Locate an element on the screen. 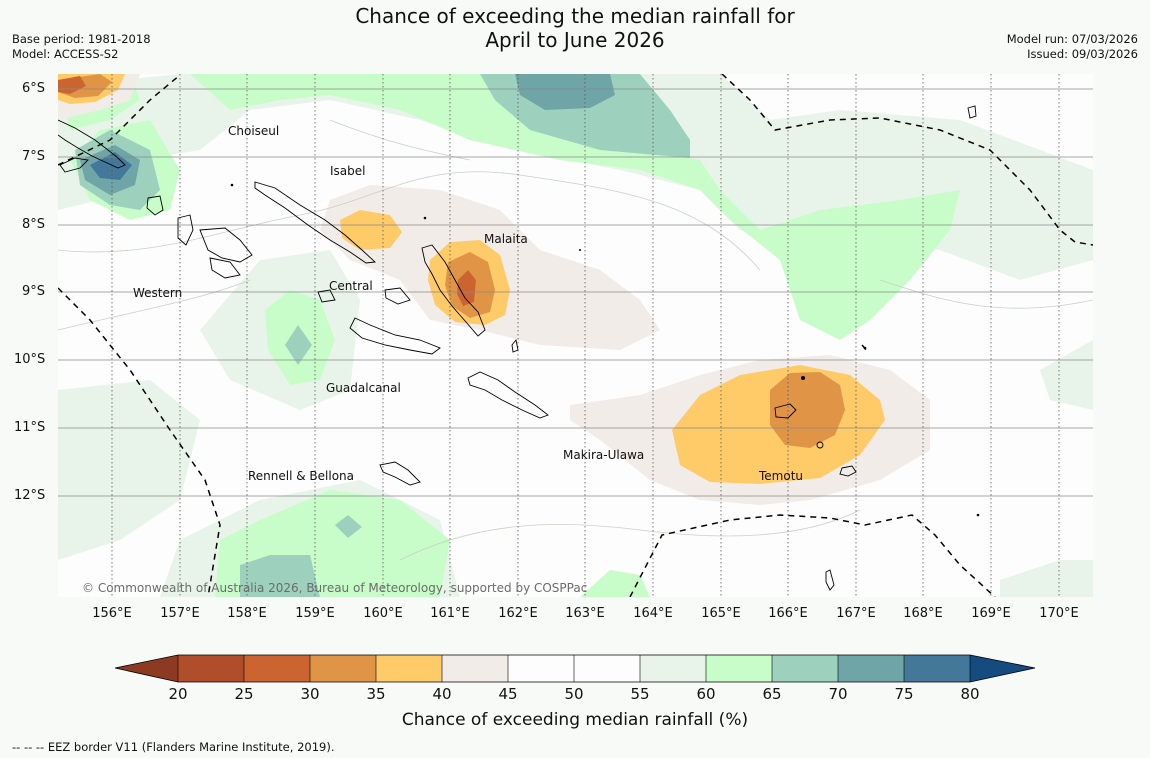 The height and width of the screenshot is (758, 1150). region-label-makira-ulawa: Makira-Ulawa is located at coordinates (604, 455).